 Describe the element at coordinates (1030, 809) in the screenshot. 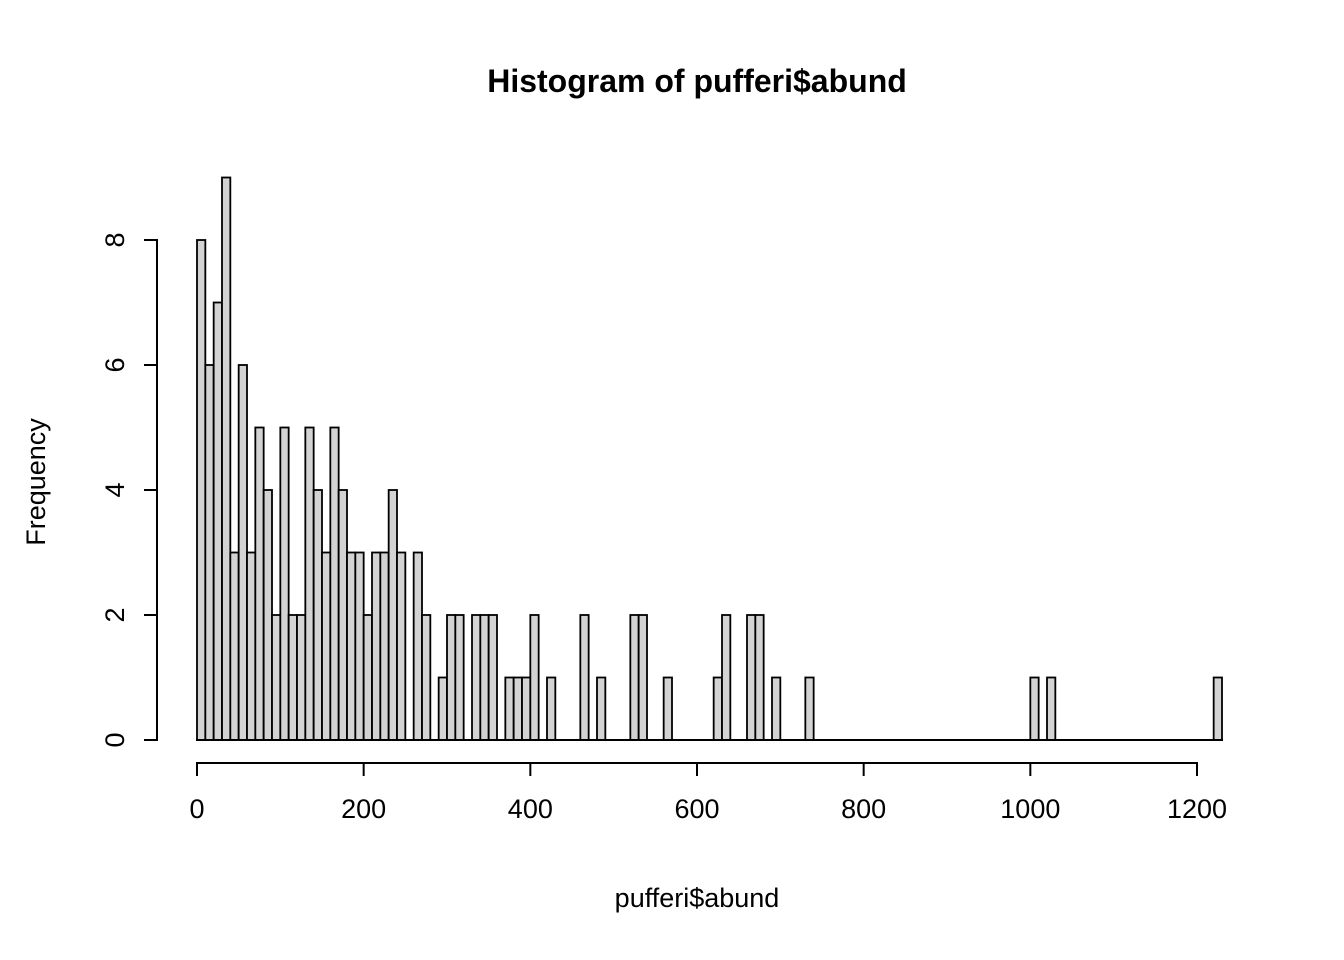

I see `x-tick-label: 1000` at that location.